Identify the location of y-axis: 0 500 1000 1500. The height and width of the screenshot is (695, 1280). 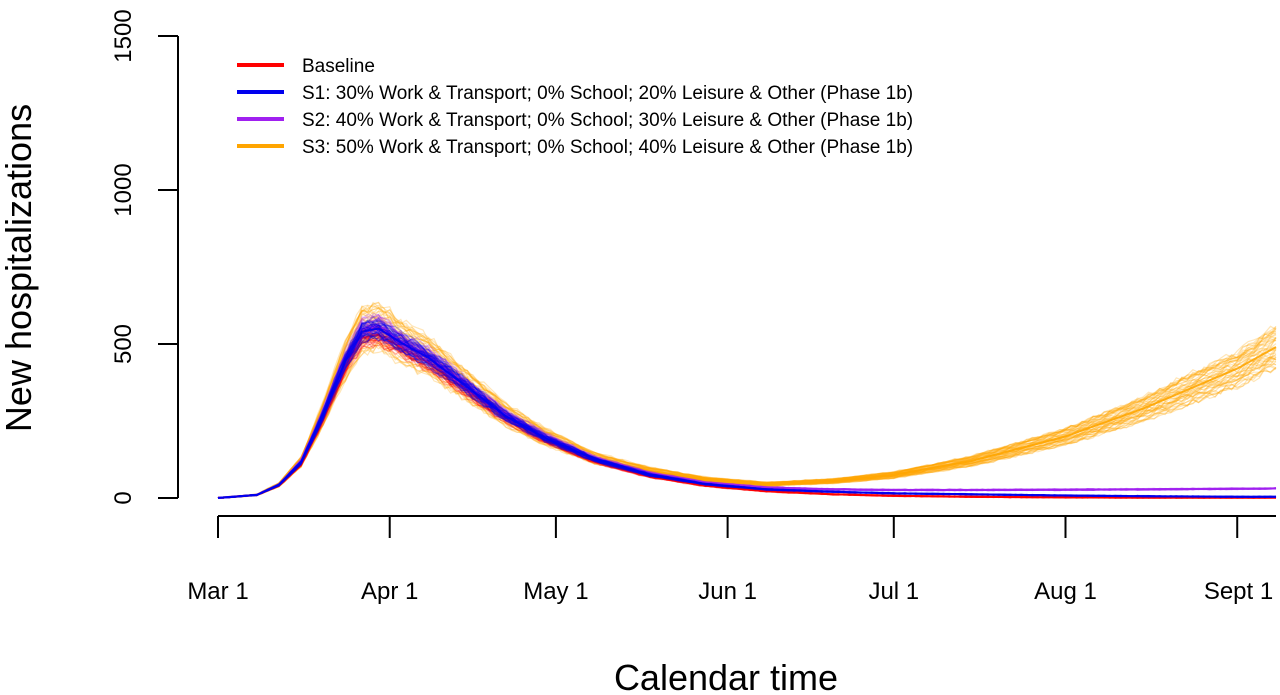
(144, 257).